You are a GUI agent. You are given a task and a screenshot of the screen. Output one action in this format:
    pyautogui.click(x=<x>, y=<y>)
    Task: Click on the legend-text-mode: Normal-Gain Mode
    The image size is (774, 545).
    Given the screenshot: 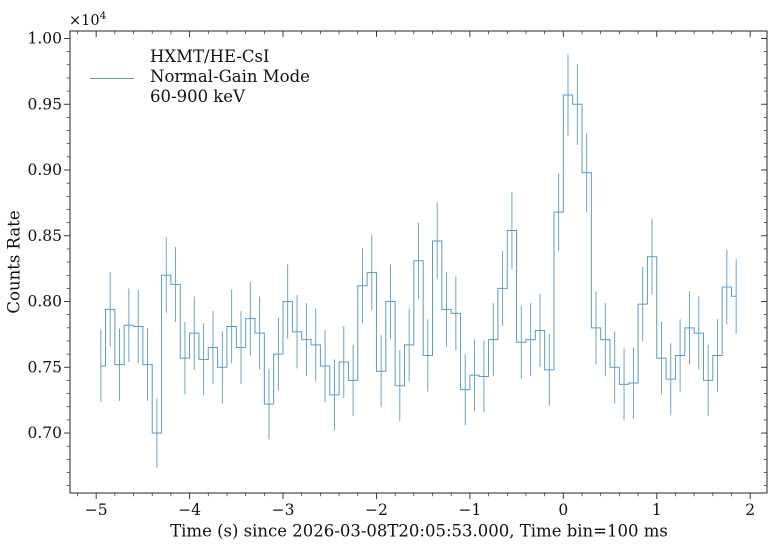 What is the action you would take?
    pyautogui.click(x=230, y=76)
    